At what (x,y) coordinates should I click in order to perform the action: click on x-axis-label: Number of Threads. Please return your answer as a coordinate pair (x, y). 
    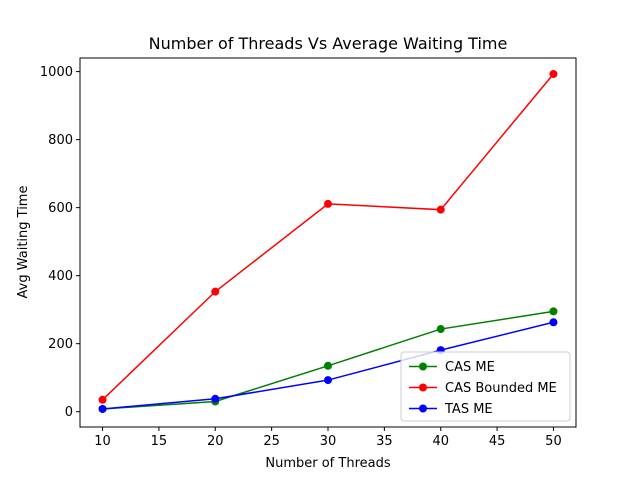
    Looking at the image, I should click on (327, 463).